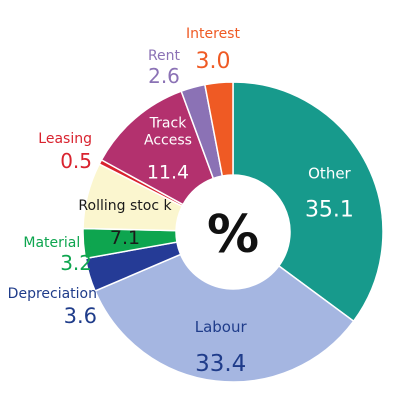 The height and width of the screenshot is (400, 400). Describe the element at coordinates (164, 76) in the screenshot. I see `slice-value-rent: 2.6` at that location.